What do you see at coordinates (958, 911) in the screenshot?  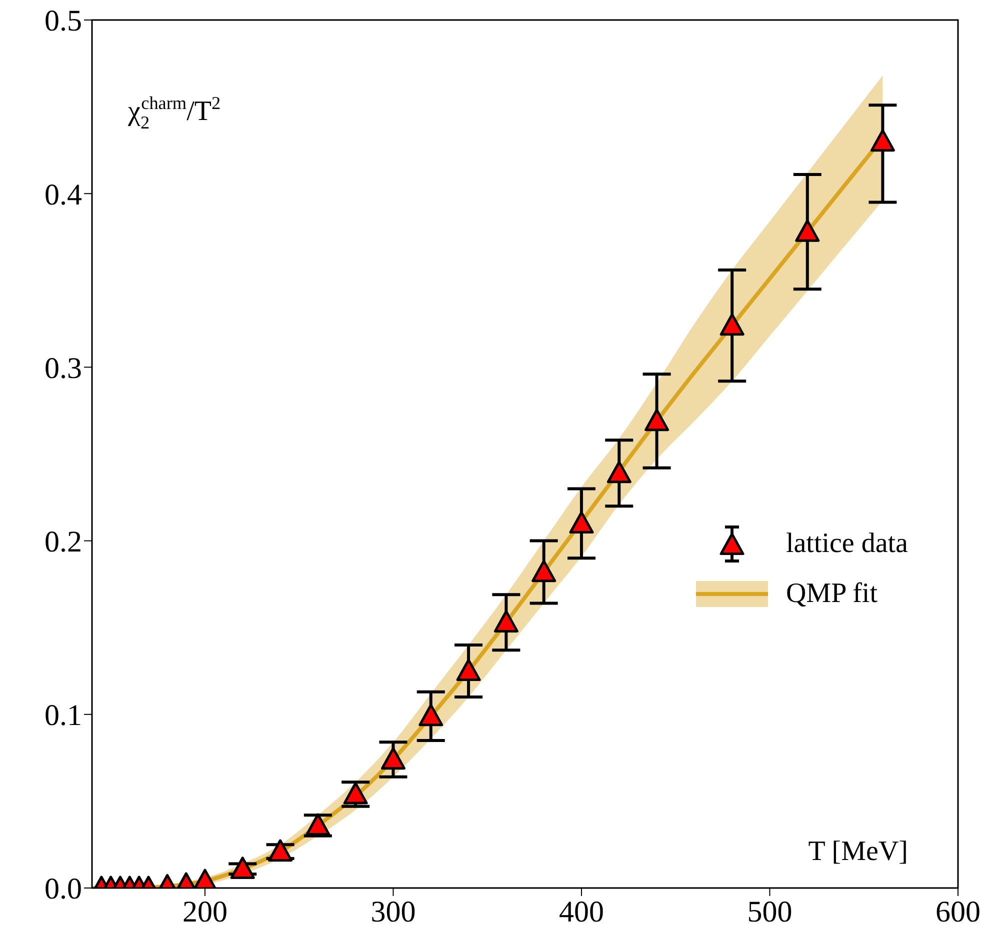 I see `x-tick-label: 600` at bounding box center [958, 911].